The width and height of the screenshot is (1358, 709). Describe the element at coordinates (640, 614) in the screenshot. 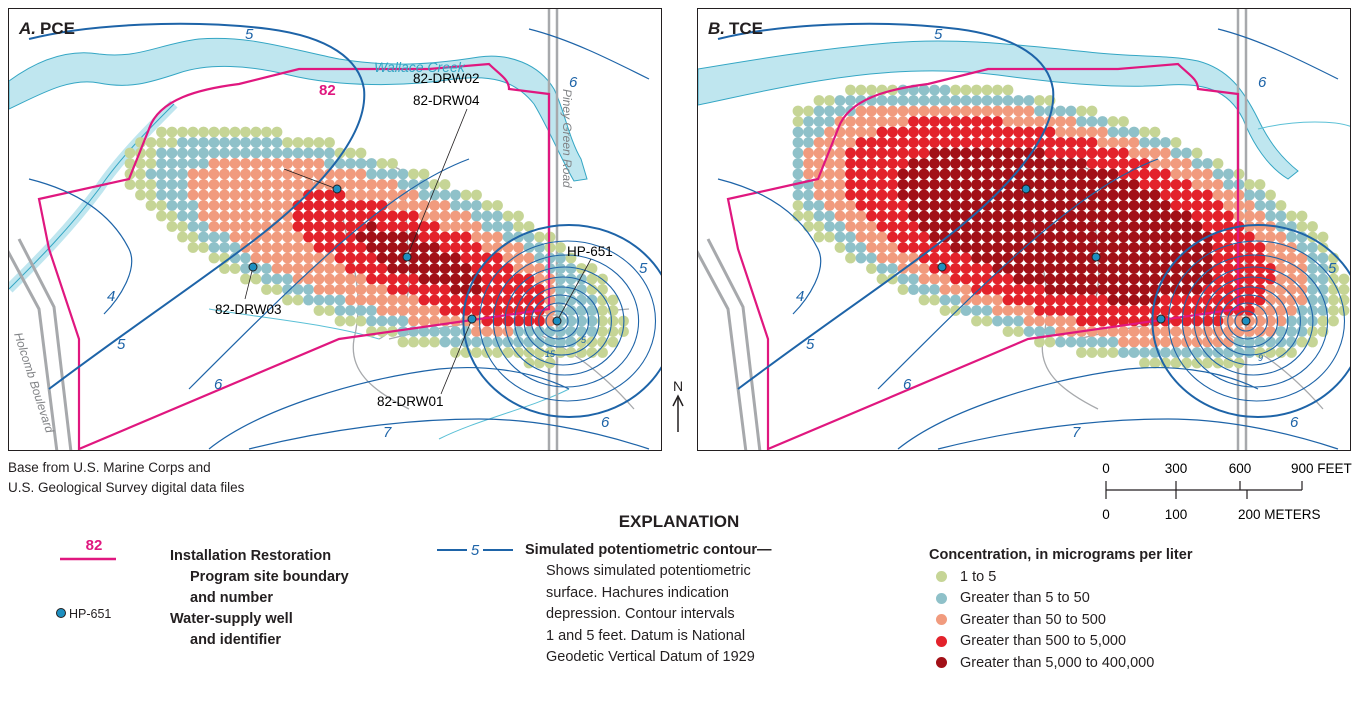

I see `legend-text: depression. Contour intervals` at that location.